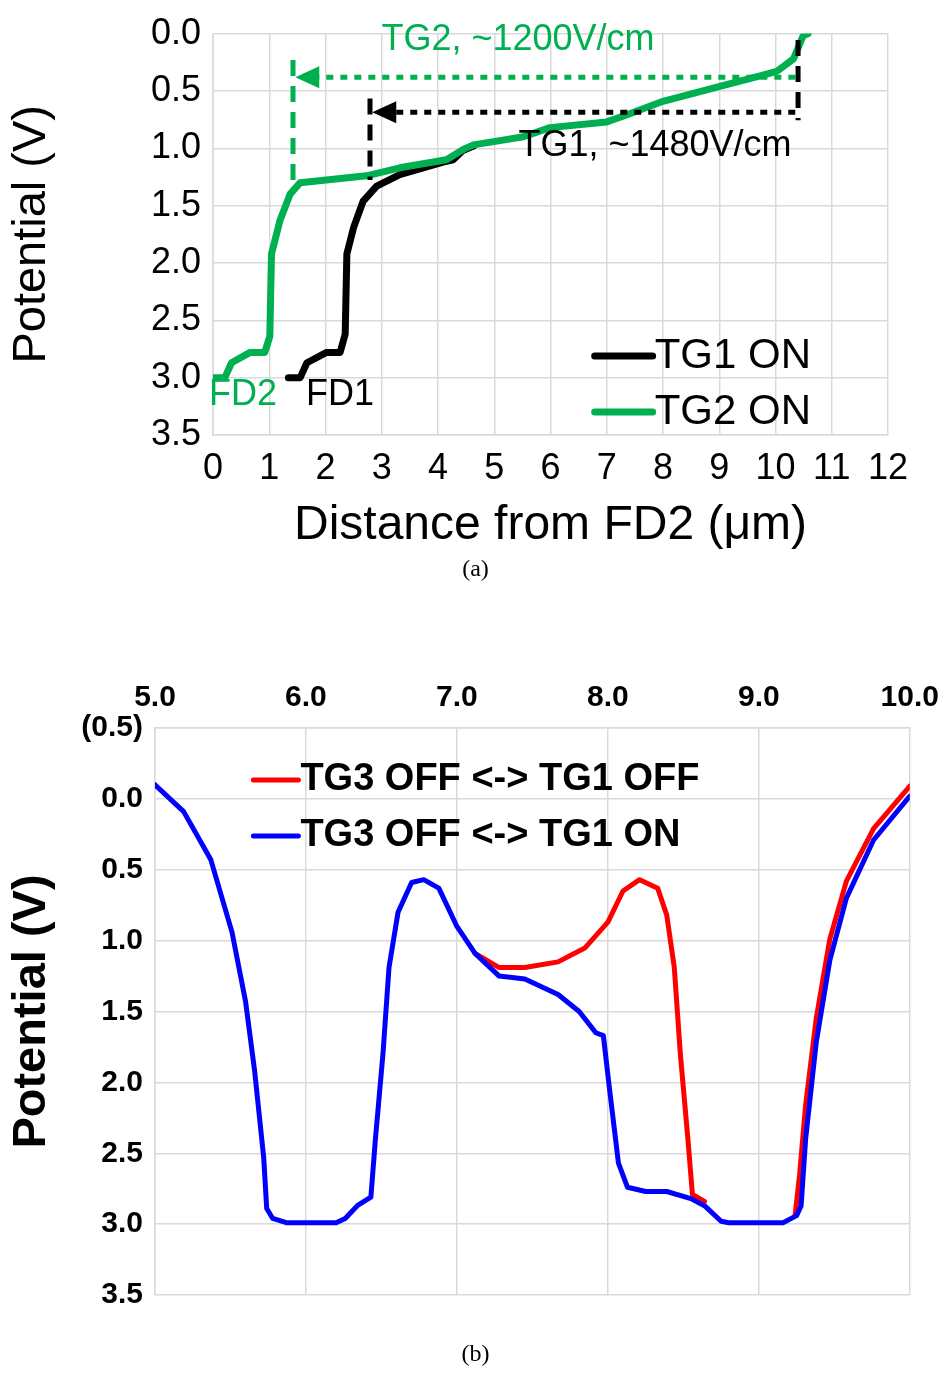  What do you see at coordinates (909, 696) in the screenshot?
I see `x-tick-label: 10.0` at bounding box center [909, 696].